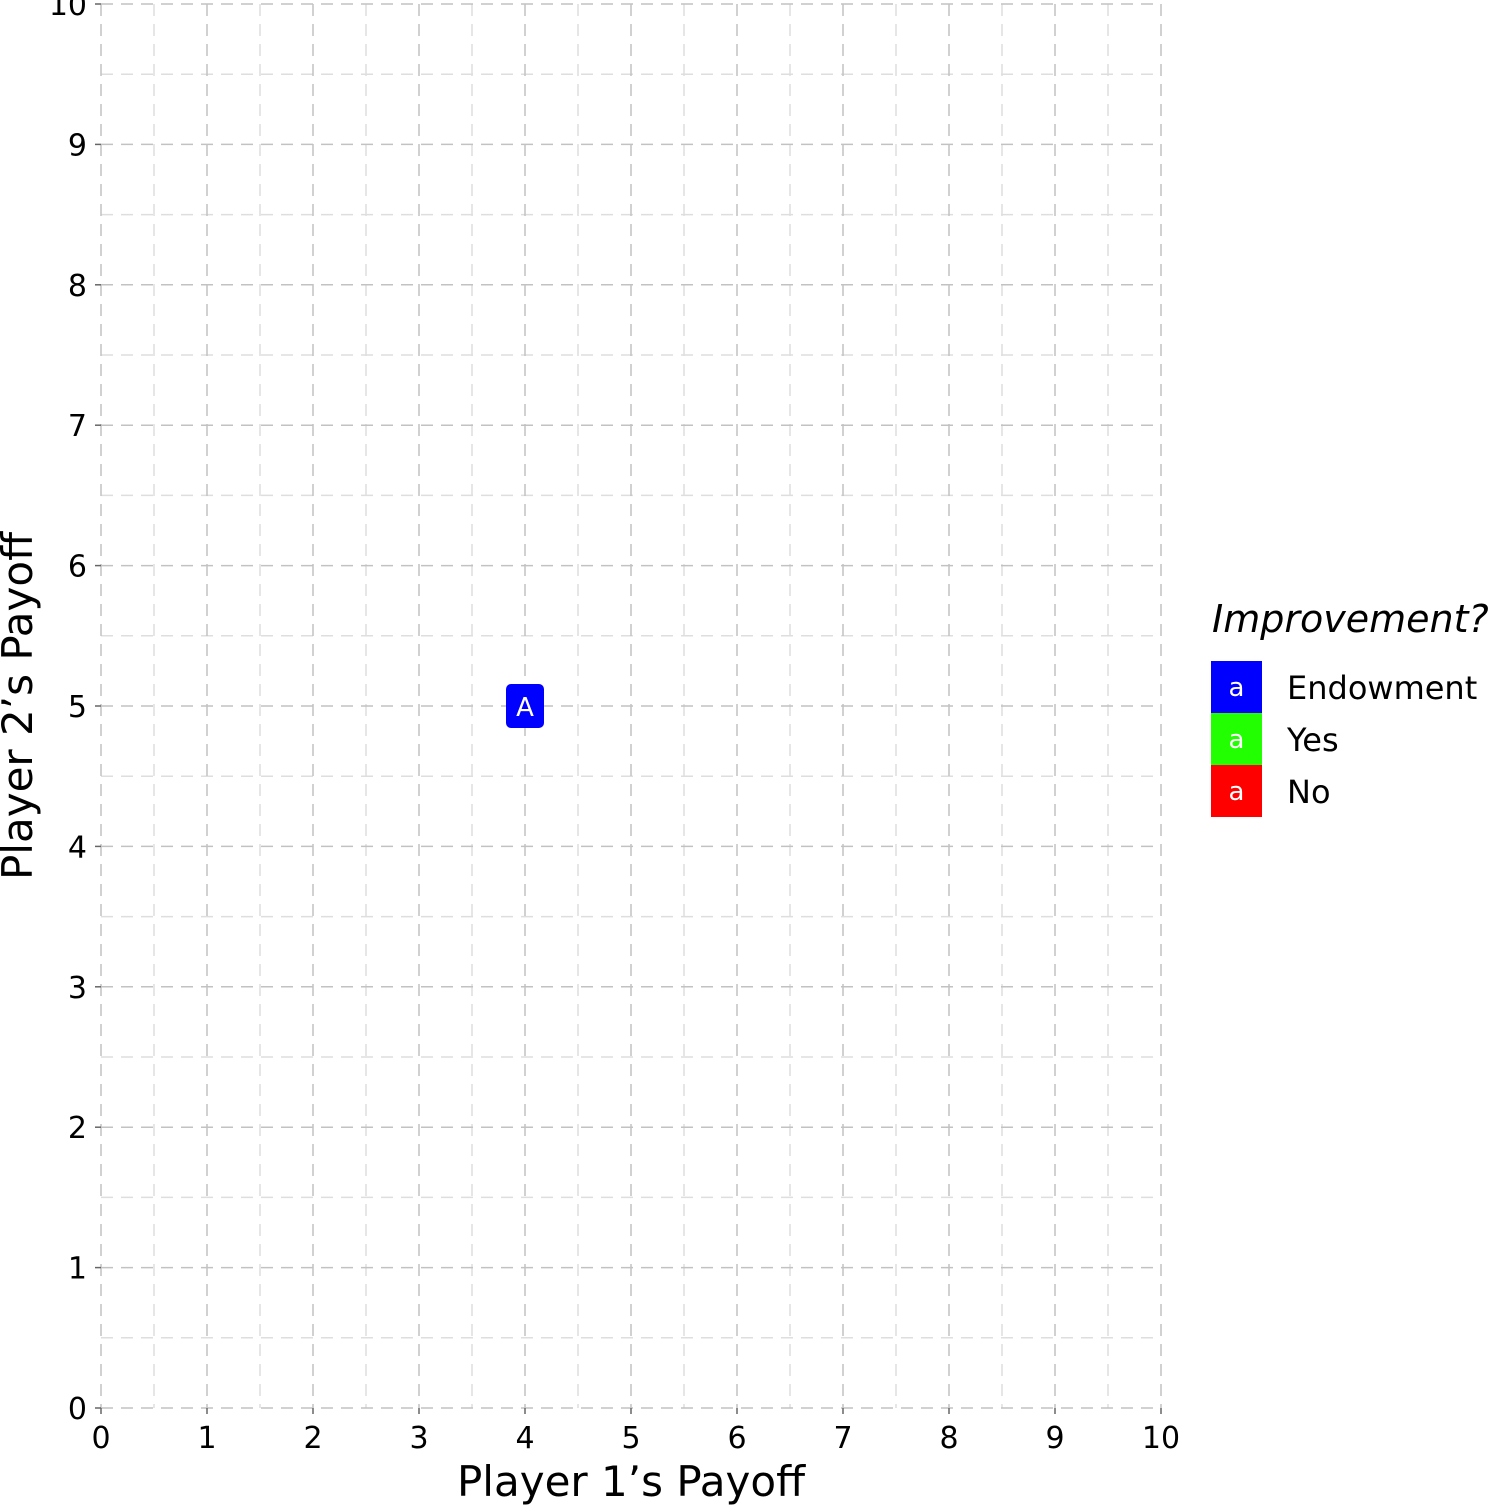 This screenshot has width=1512, height=1512. Describe the element at coordinates (77, 145) in the screenshot. I see `y-tick-label: 9` at that location.